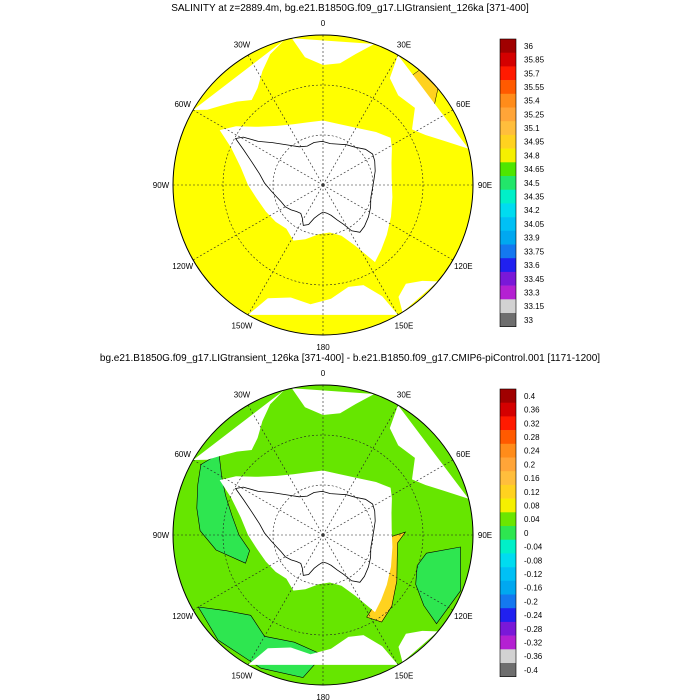 This screenshot has height=700, width=700. I want to click on panel-top-nodata-ridge, so click(333, 51).